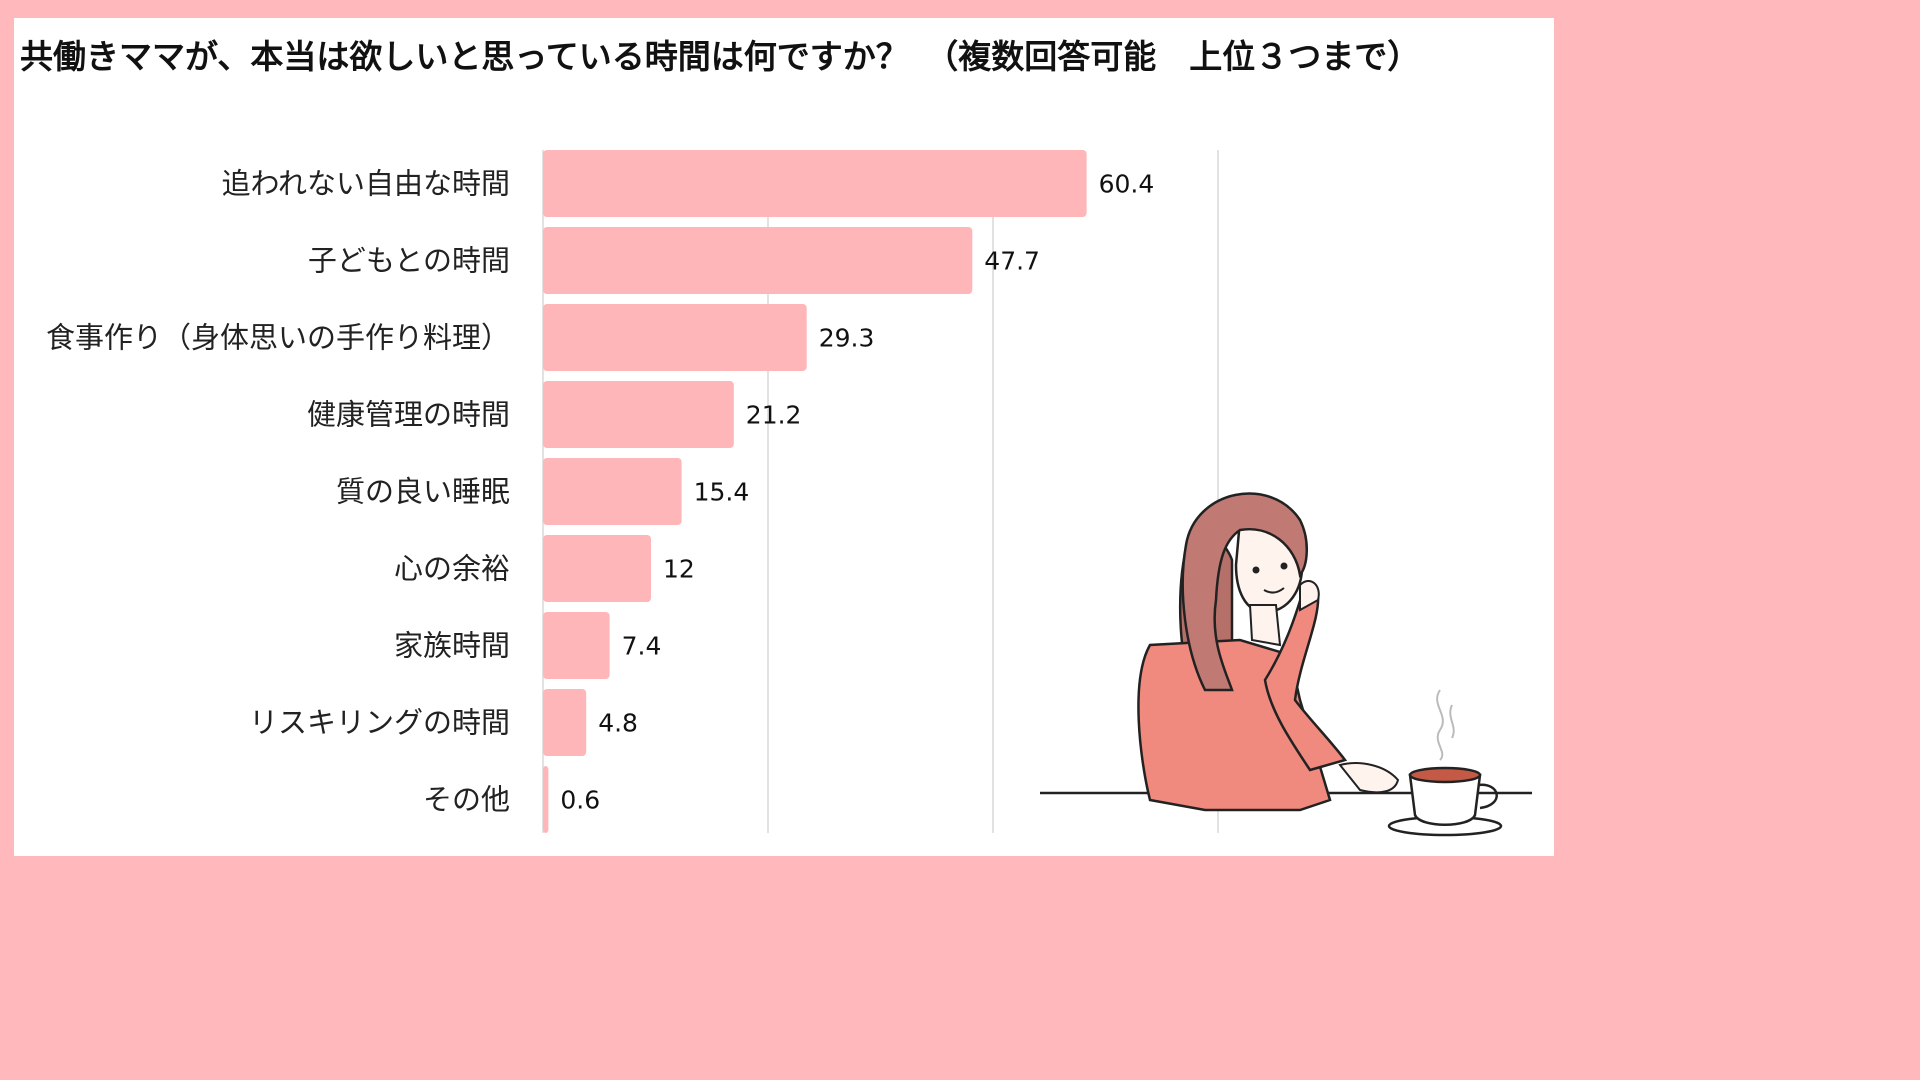  I want to click on value-label-4: 21.2, so click(774, 415).